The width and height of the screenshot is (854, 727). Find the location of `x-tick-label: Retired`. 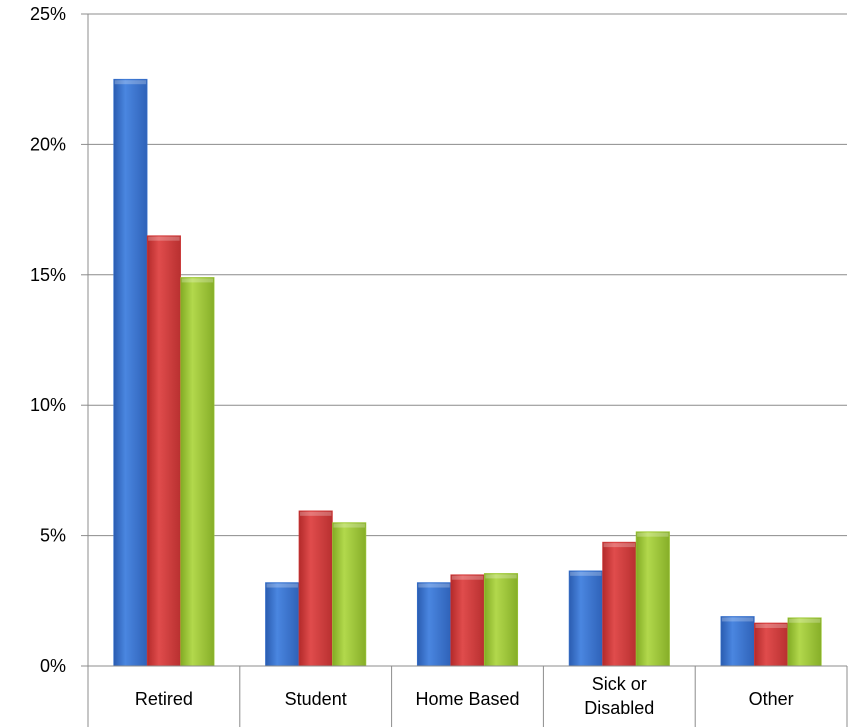

x-tick-label: Retired is located at coordinates (164, 699).